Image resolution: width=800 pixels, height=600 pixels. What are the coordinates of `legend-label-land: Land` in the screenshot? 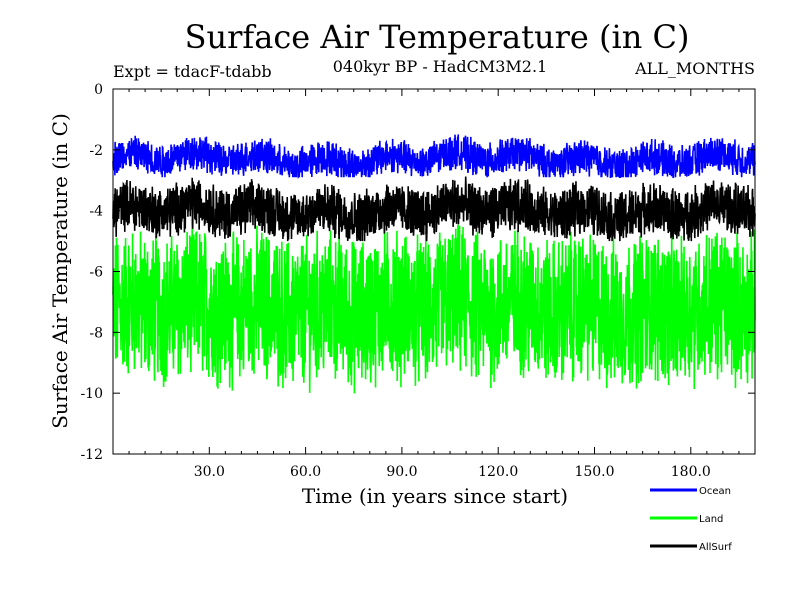 It's located at (711, 519).